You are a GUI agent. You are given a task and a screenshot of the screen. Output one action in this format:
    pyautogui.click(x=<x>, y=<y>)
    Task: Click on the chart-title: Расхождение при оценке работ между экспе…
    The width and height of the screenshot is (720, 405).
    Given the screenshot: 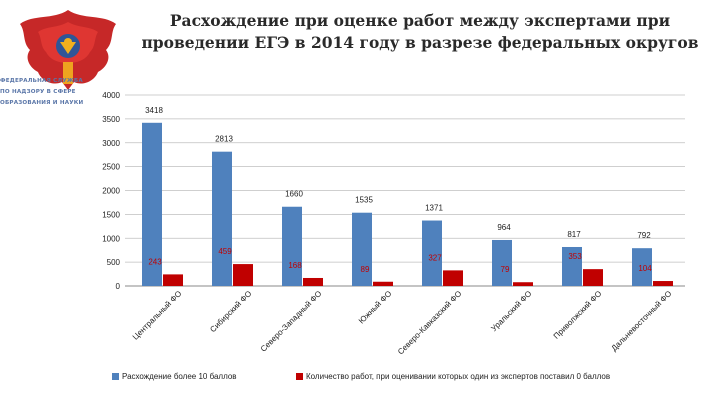 What is the action you would take?
    pyautogui.click(x=420, y=31)
    